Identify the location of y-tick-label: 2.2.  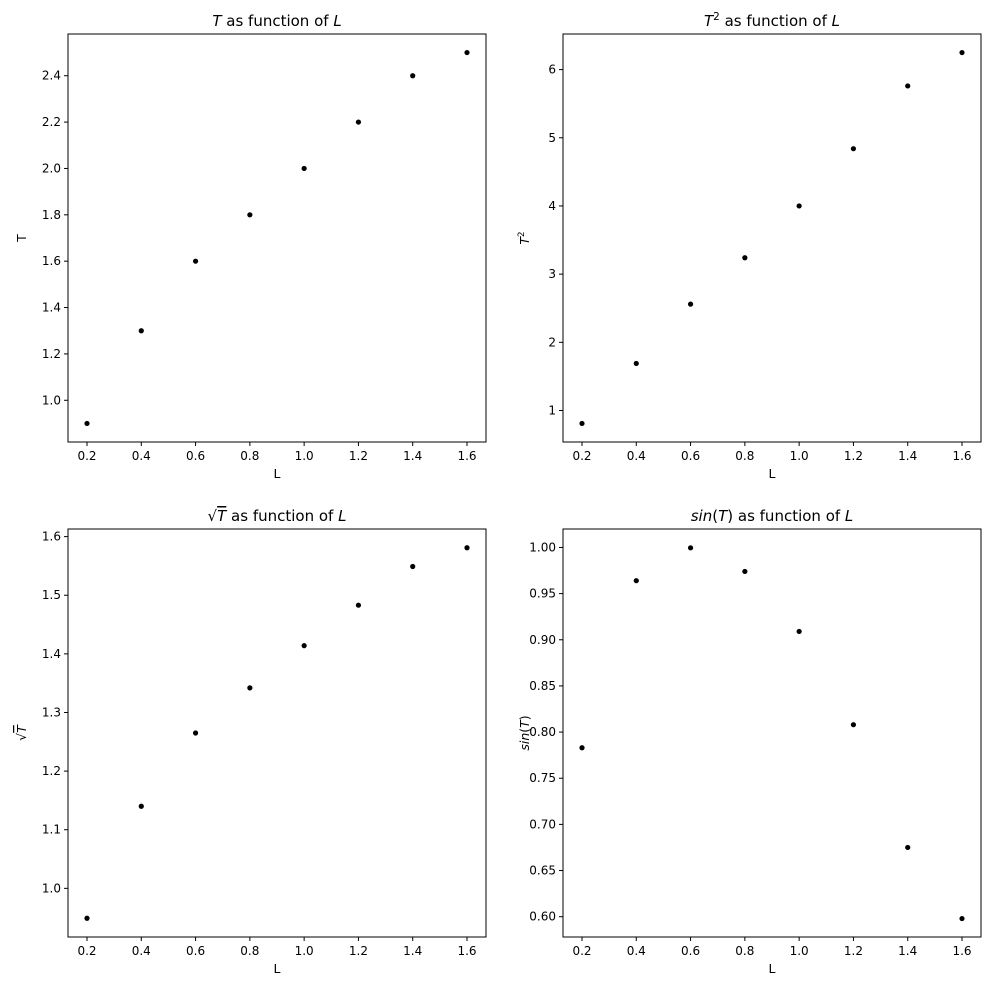
(51, 122).